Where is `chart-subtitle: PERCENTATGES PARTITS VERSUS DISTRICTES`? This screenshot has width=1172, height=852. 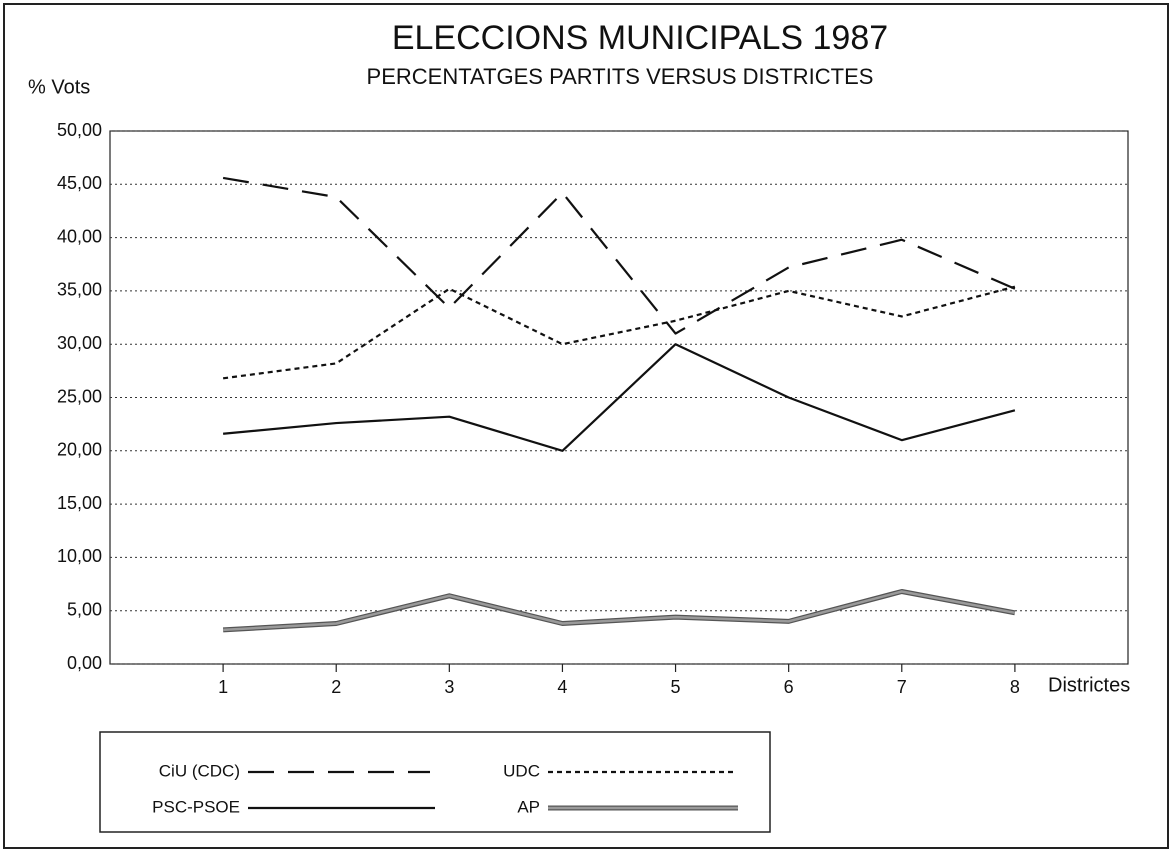 chart-subtitle: PERCENTATGES PARTITS VERSUS DISTRICTES is located at coordinates (620, 76).